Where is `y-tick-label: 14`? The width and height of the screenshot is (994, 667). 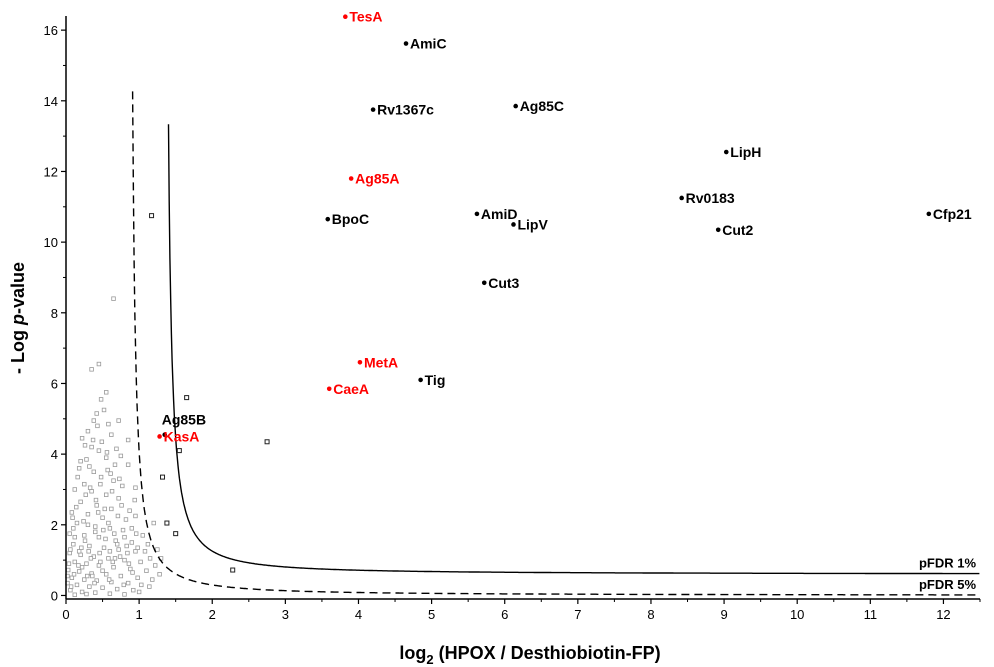
y-tick-label: 14 is located at coordinates (51, 101).